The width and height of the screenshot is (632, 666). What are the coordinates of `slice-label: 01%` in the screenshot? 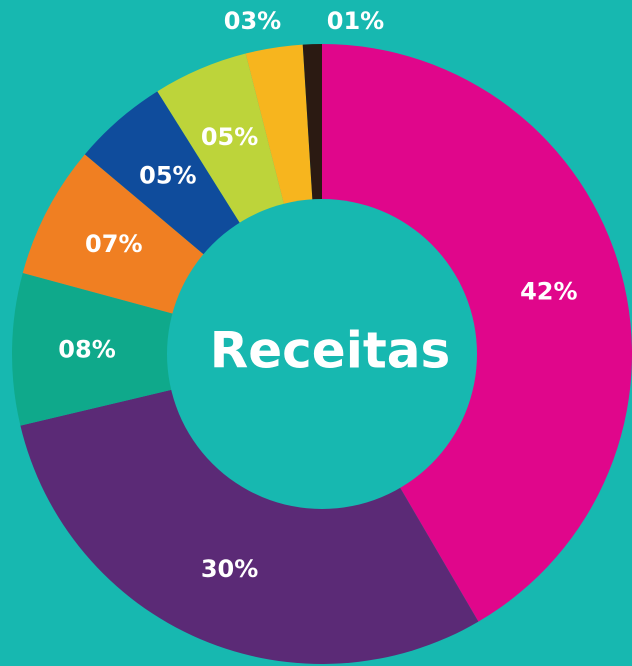 It's located at (355, 21).